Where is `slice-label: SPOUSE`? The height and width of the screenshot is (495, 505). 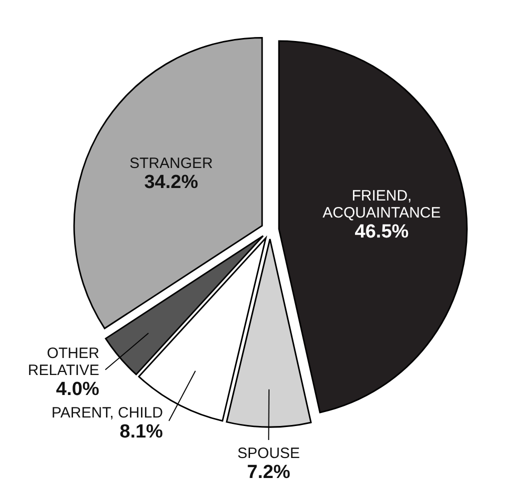 slice-label: SPOUSE is located at coordinates (268, 453).